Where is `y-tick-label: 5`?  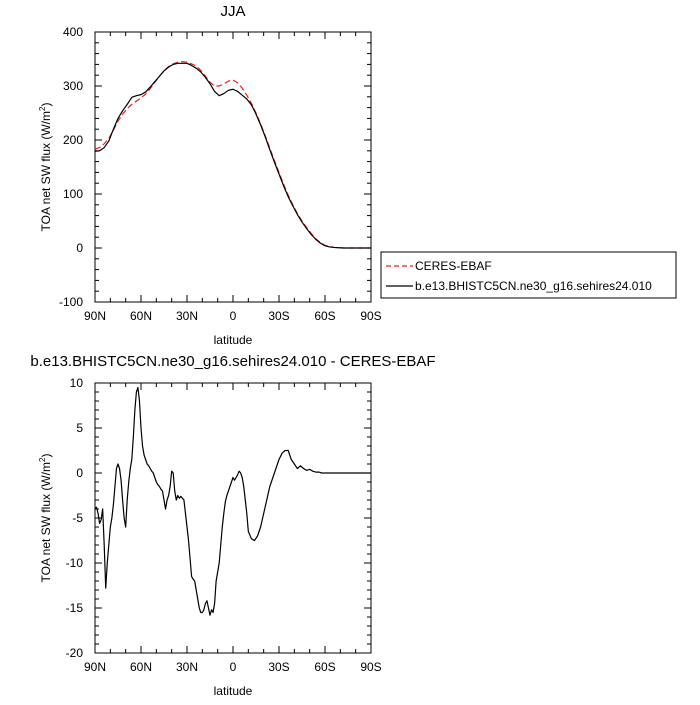 y-tick-label: 5 is located at coordinates (79, 428).